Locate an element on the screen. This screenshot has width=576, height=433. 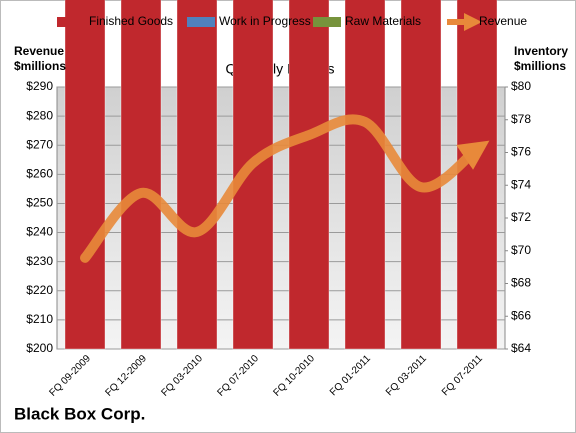
legend-label: Work in Progress is located at coordinates (265, 21).